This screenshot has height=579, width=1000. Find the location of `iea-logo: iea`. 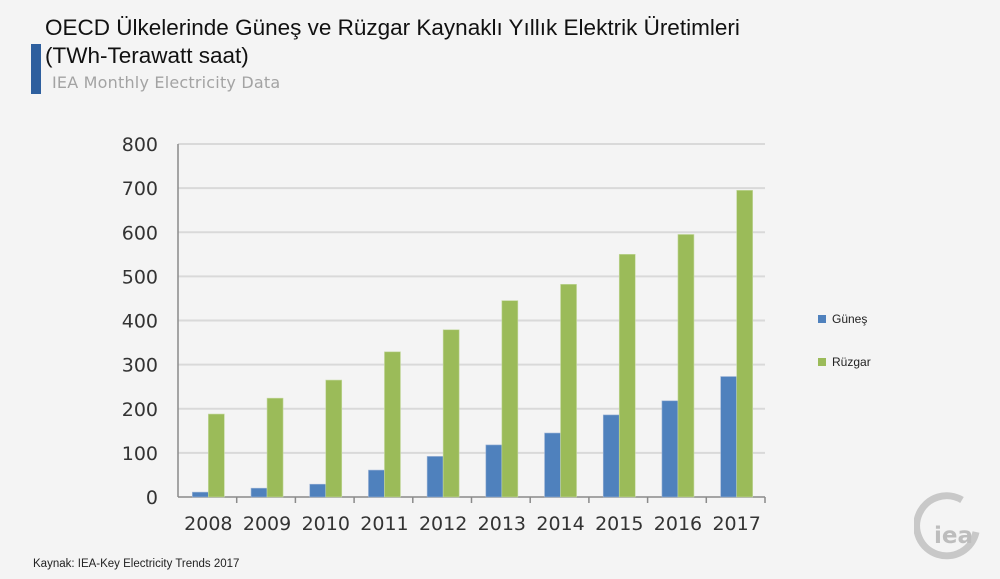

iea-logo: iea is located at coordinates (947, 526).